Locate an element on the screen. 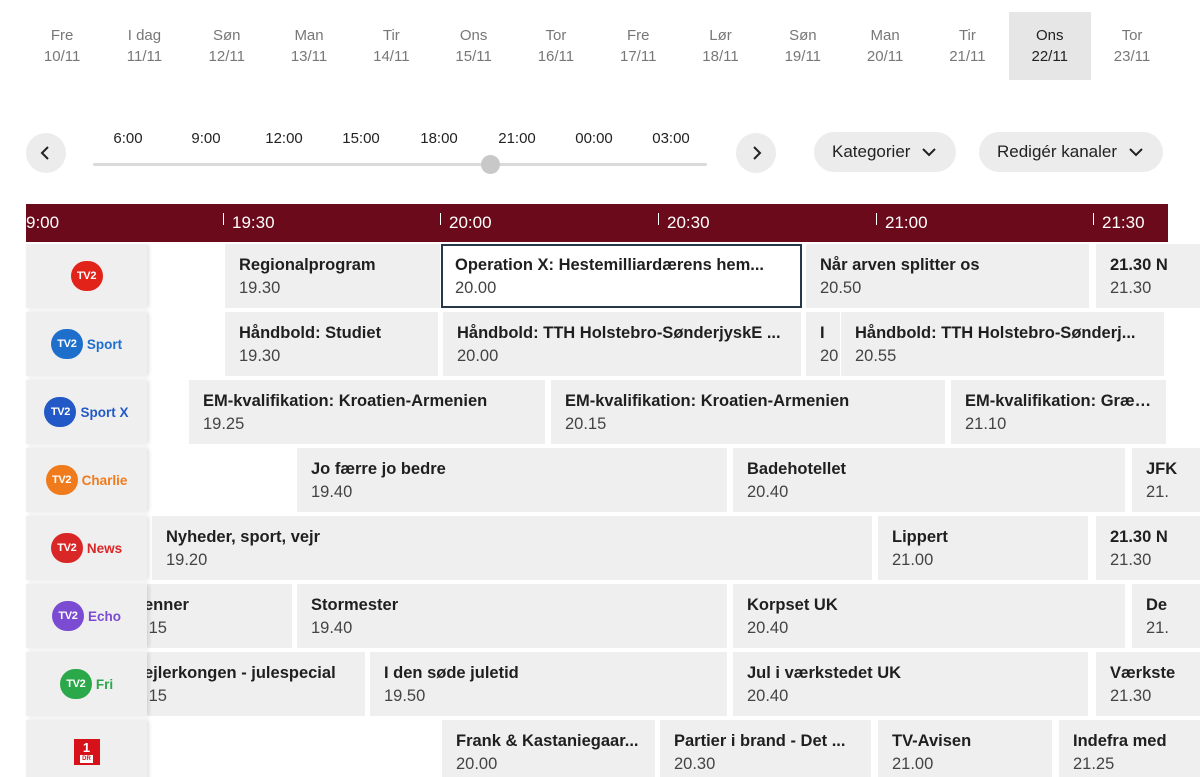 The height and width of the screenshot is (777, 1200). channel-logo: TV2 Charlie is located at coordinates (86, 480).